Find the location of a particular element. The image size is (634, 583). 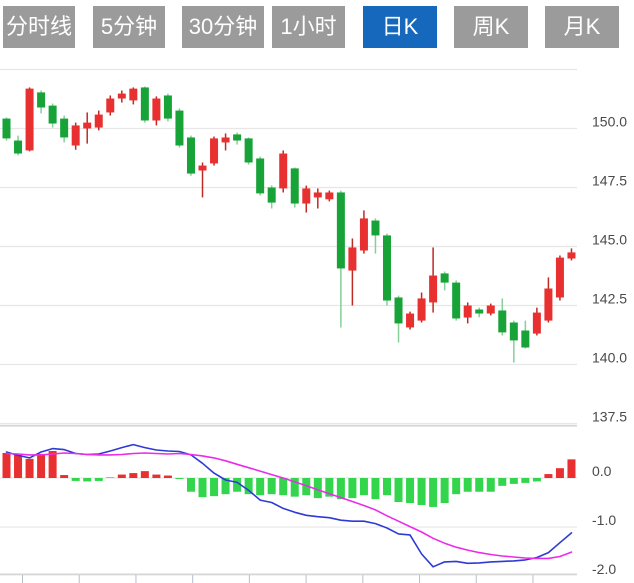

price-axis-label: 150.0 is located at coordinates (609, 122).